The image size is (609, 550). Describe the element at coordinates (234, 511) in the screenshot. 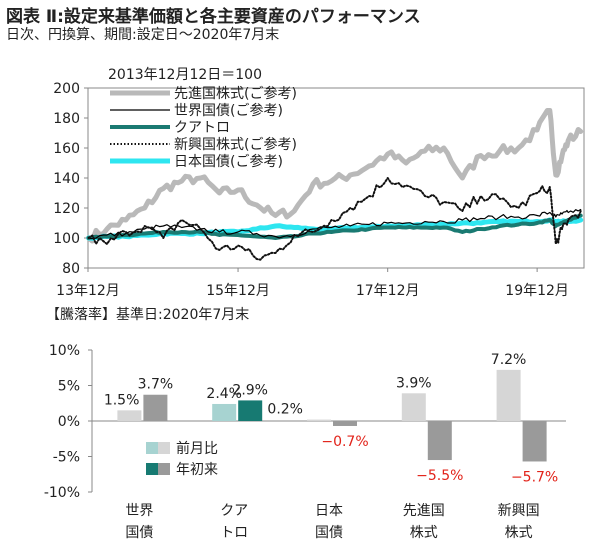

I see `bar-category-1-0: クア` at that location.